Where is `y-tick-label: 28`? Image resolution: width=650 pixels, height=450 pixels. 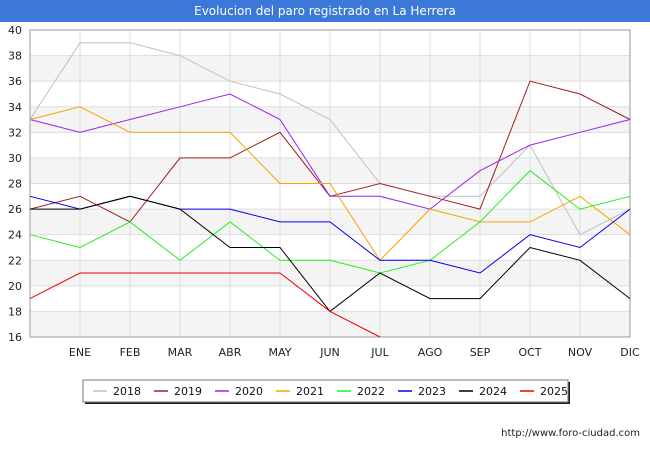
y-tick-label: 28 is located at coordinates (15, 184).